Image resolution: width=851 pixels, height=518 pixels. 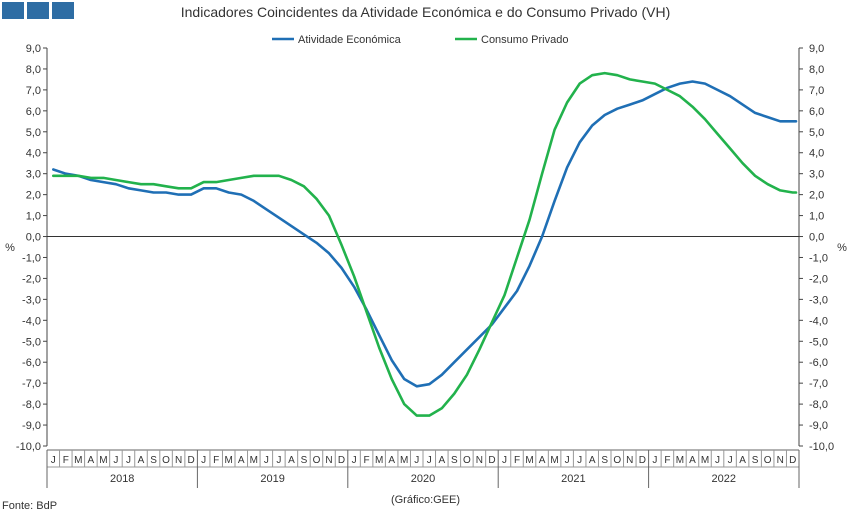 I want to click on y-tick-label-left: -6,0, so click(x=31, y=363).